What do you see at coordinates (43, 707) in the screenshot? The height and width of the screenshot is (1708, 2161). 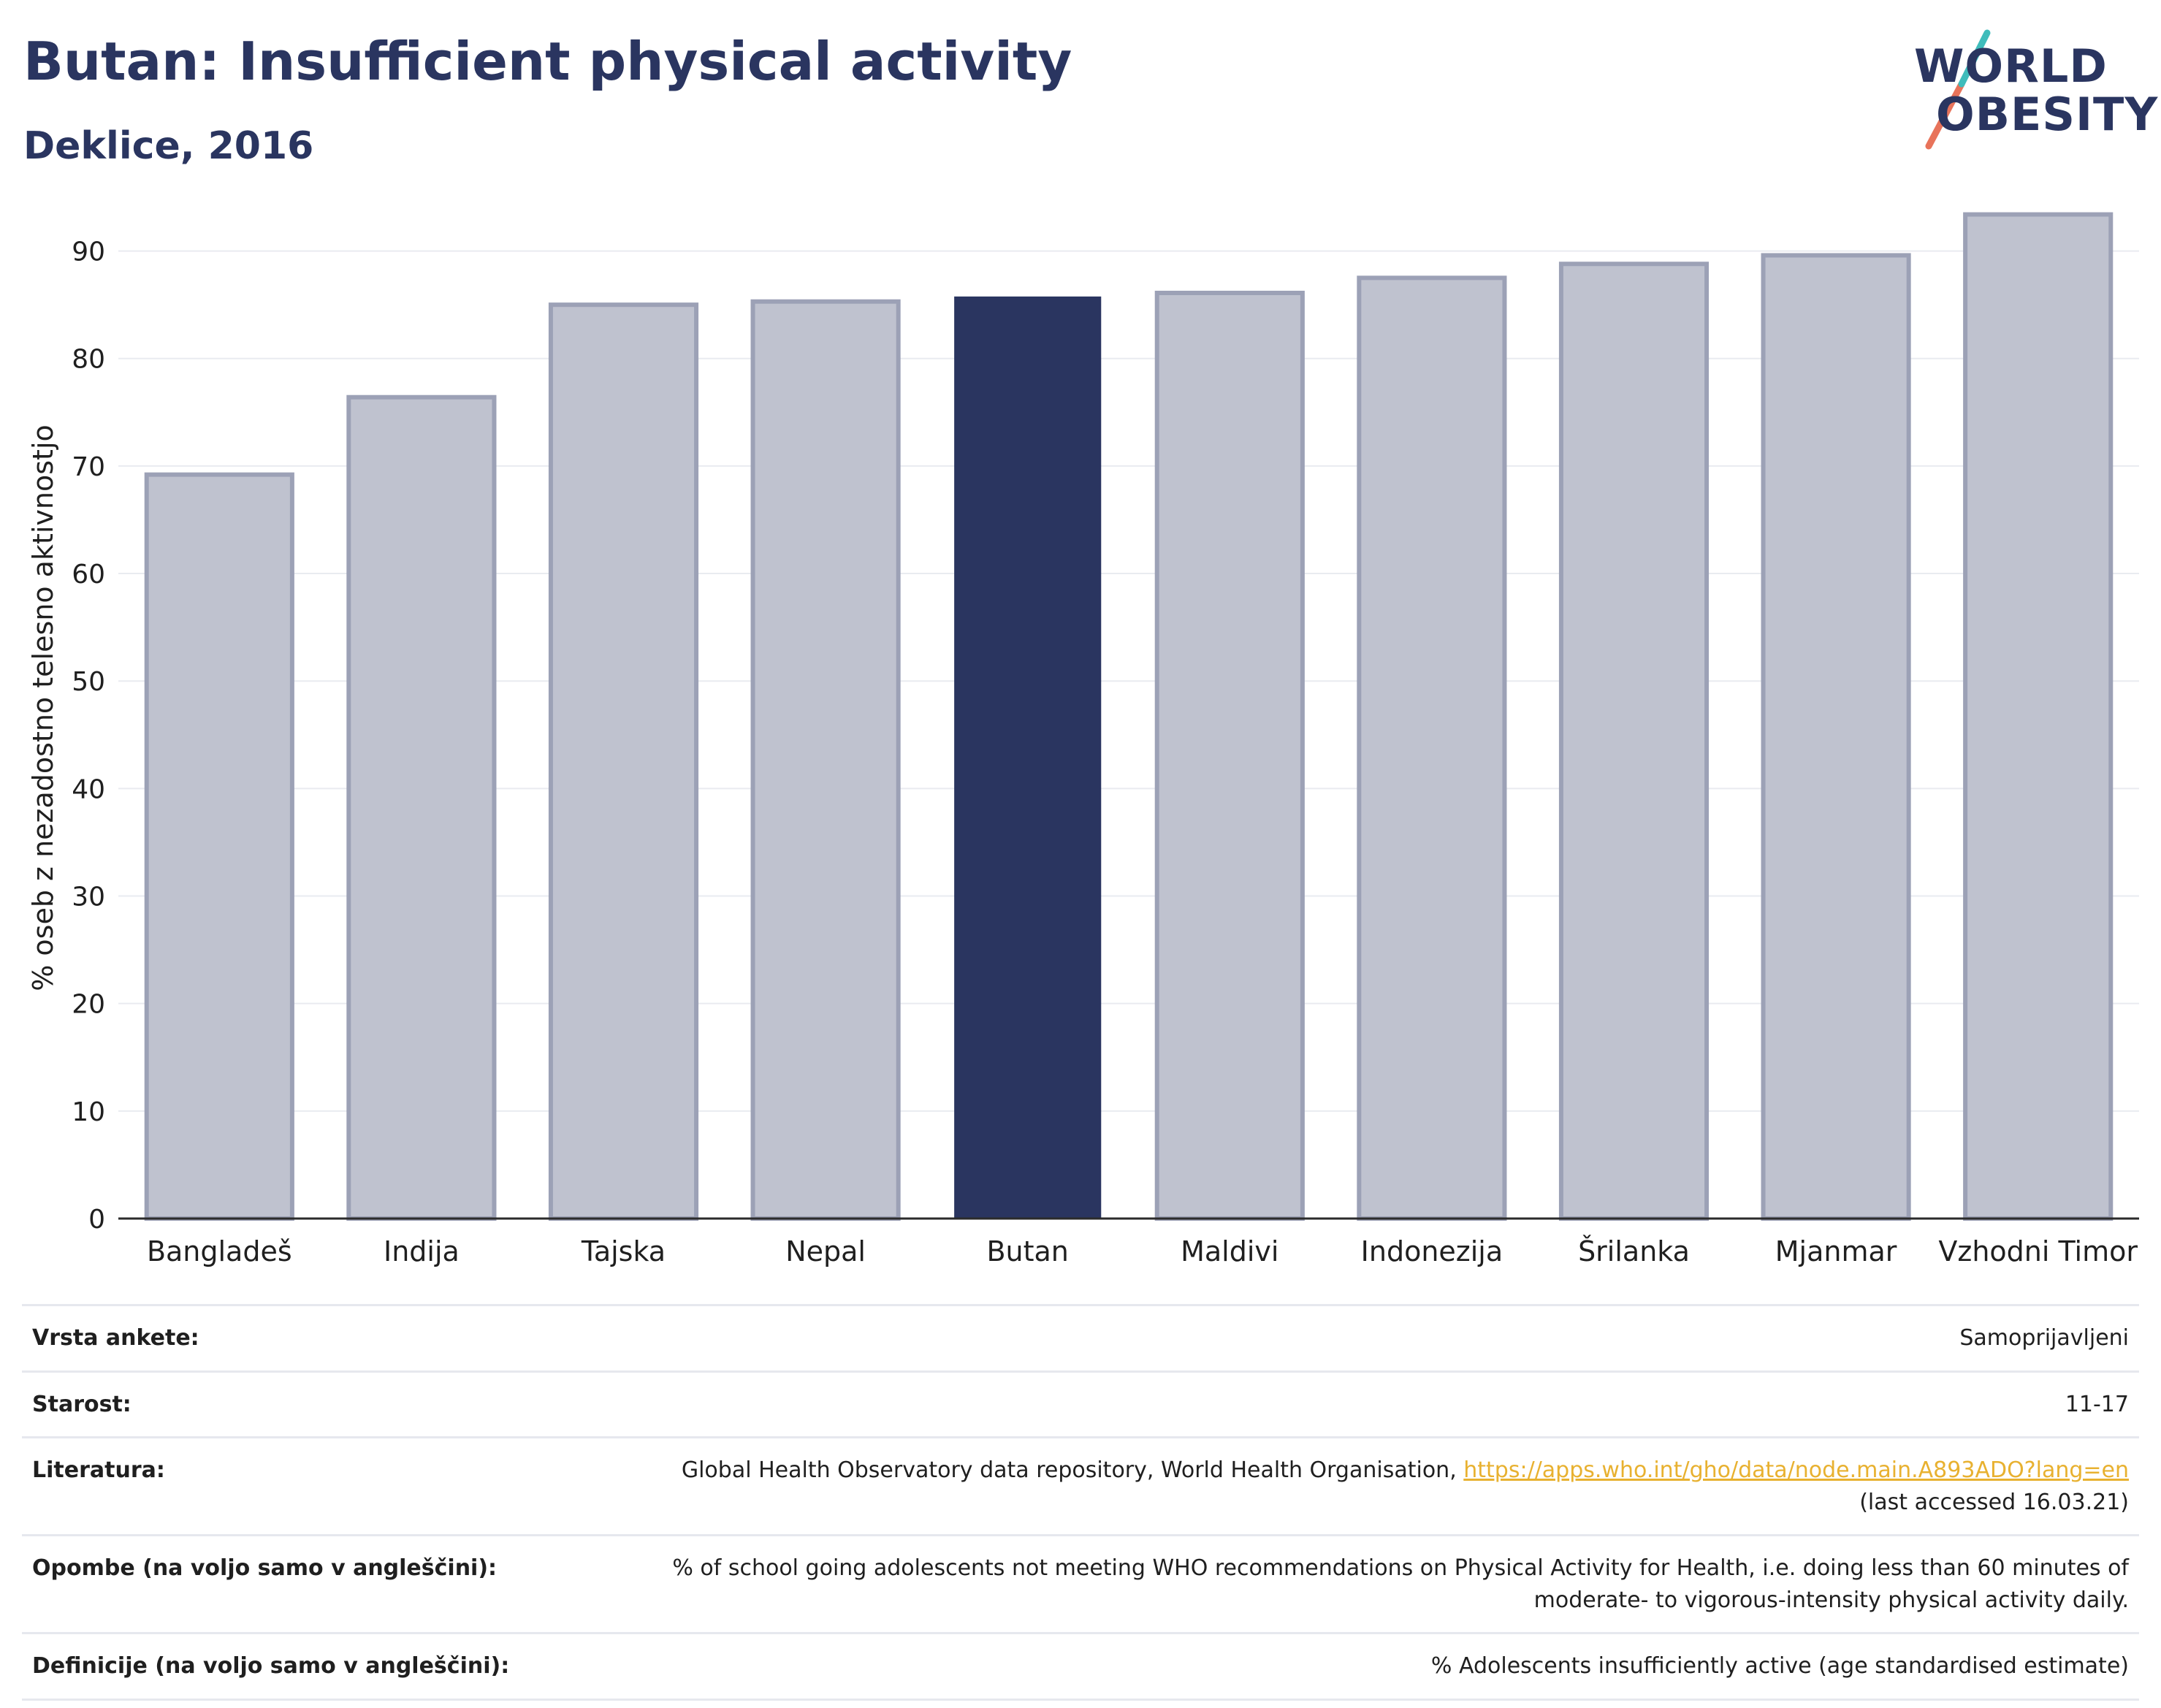 I see `y-axis-title: % oseb z nezadostno telesno aktivnostjo` at bounding box center [43, 707].